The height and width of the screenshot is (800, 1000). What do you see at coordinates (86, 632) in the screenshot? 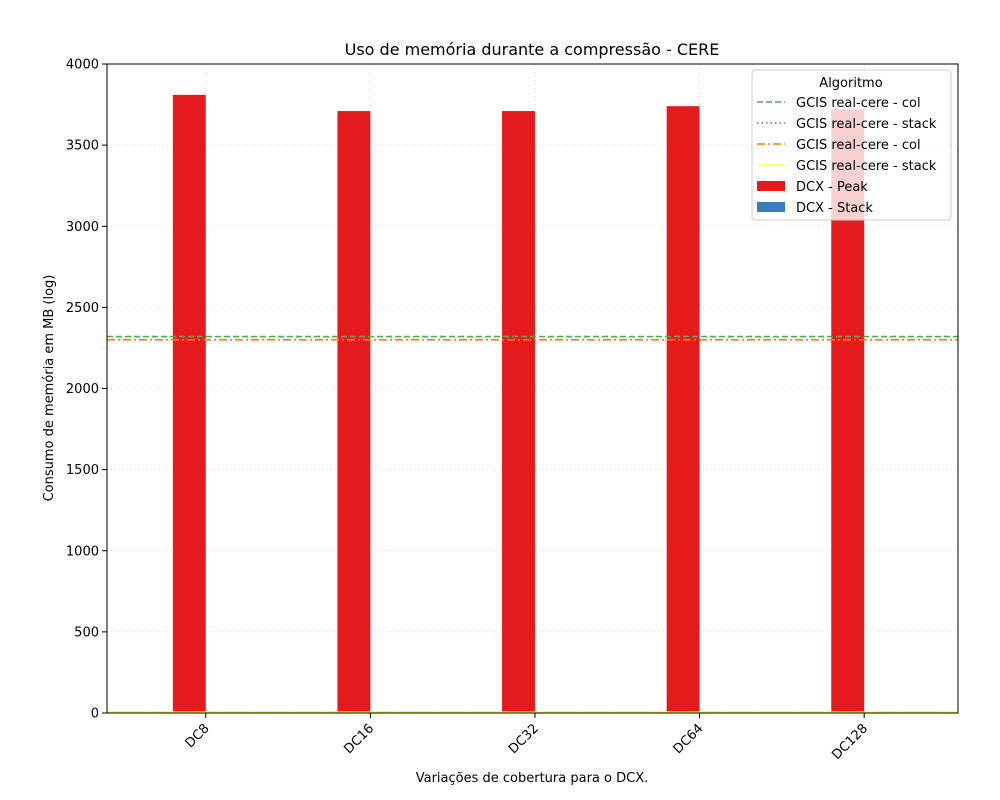
I see `y-tick-label: 500` at bounding box center [86, 632].